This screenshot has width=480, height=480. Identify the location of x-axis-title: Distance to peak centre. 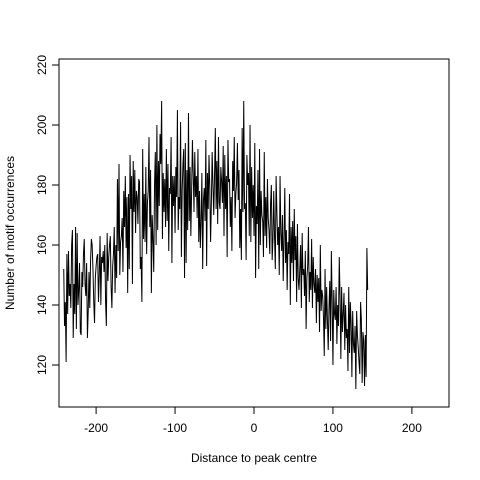
(254, 458).